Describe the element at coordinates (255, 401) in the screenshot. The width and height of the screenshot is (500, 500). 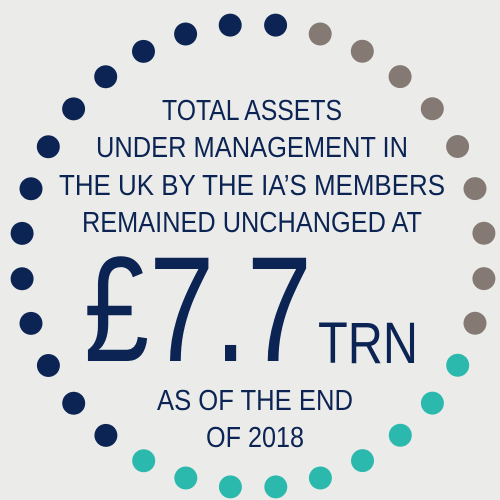
I see `footer-line: AS OF THE END` at that location.